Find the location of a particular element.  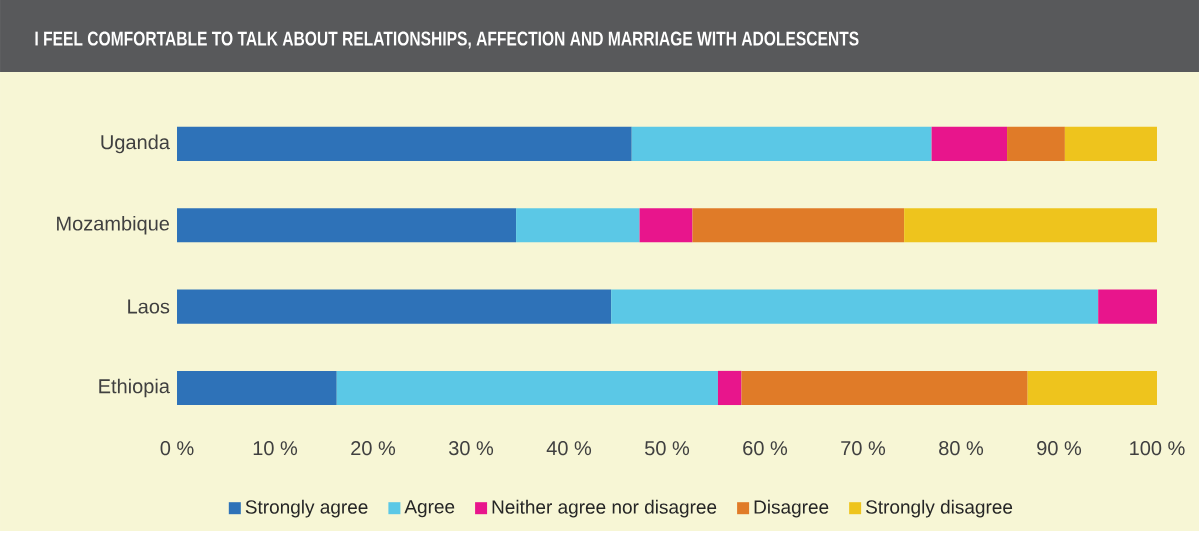

x-tick-label: 10 % is located at coordinates (275, 448).